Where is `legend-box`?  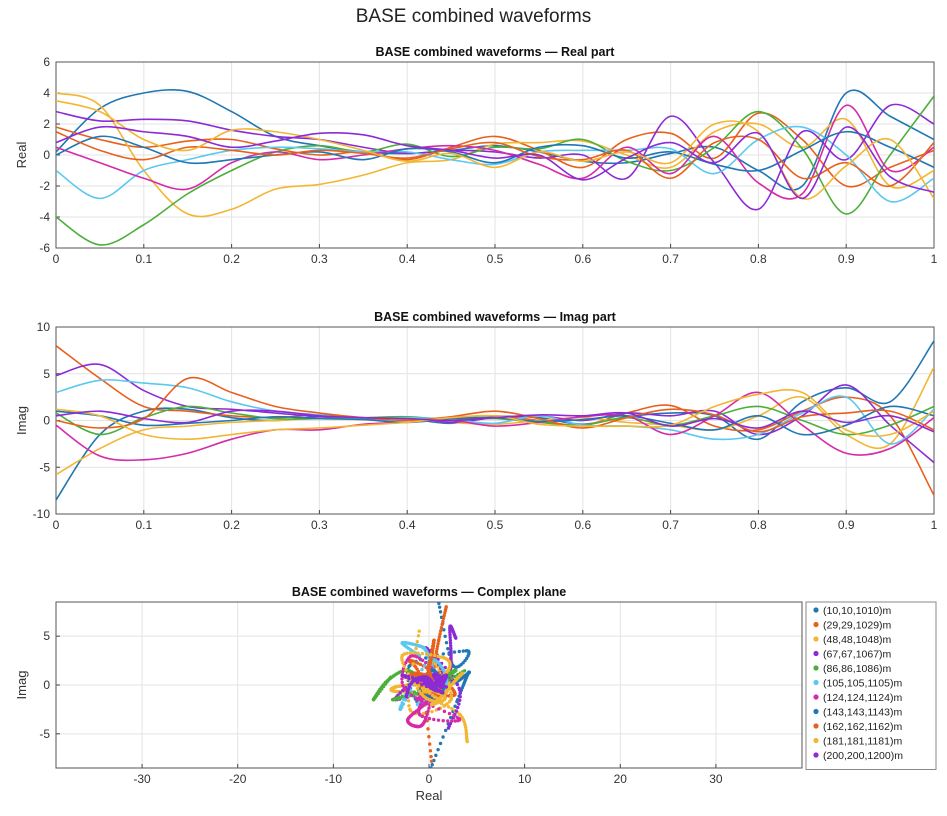
legend-box is located at coordinates (871, 685).